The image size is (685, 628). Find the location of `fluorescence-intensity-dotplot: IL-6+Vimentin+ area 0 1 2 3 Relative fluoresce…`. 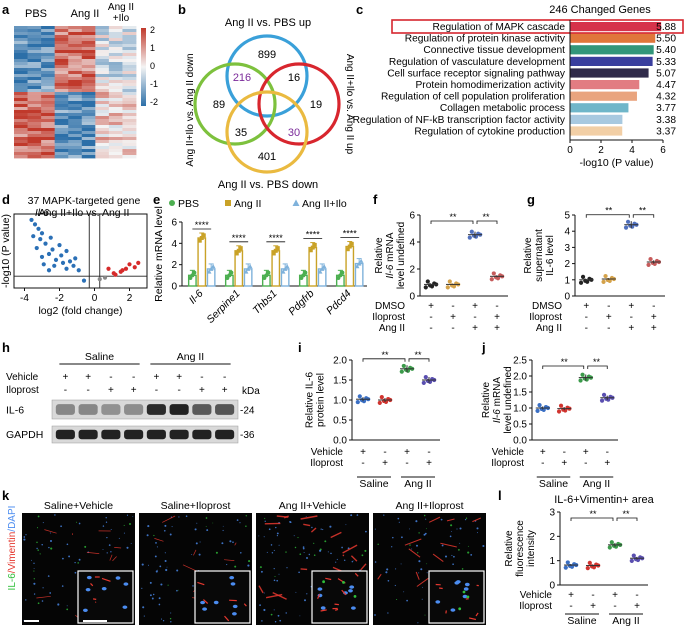

fluorescence-intensity-dotplot: IL-6+Vimentin+ area 0 1 2 3 Relative fluoresce… is located at coordinates (579, 560).